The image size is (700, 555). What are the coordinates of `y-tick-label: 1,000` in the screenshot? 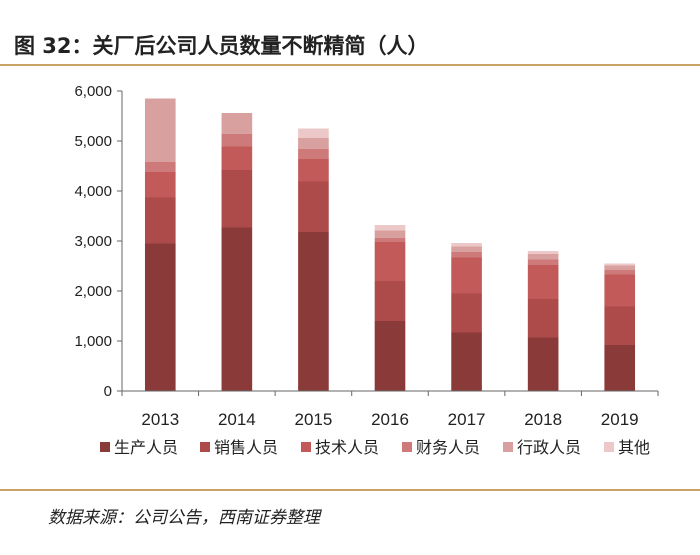 It's located at (93, 341).